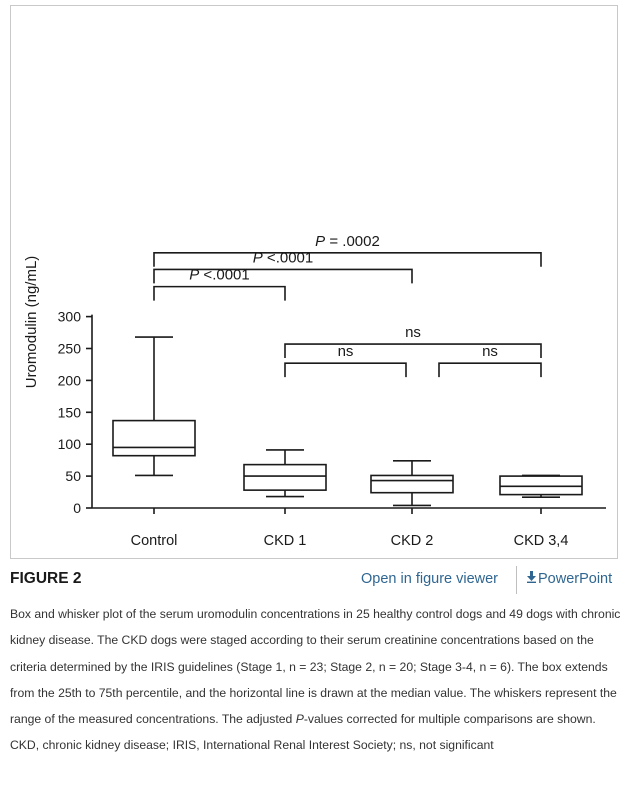 The width and height of the screenshot is (630, 786). What do you see at coordinates (73, 476) in the screenshot?
I see `y-tick-label-50: 50` at bounding box center [73, 476].